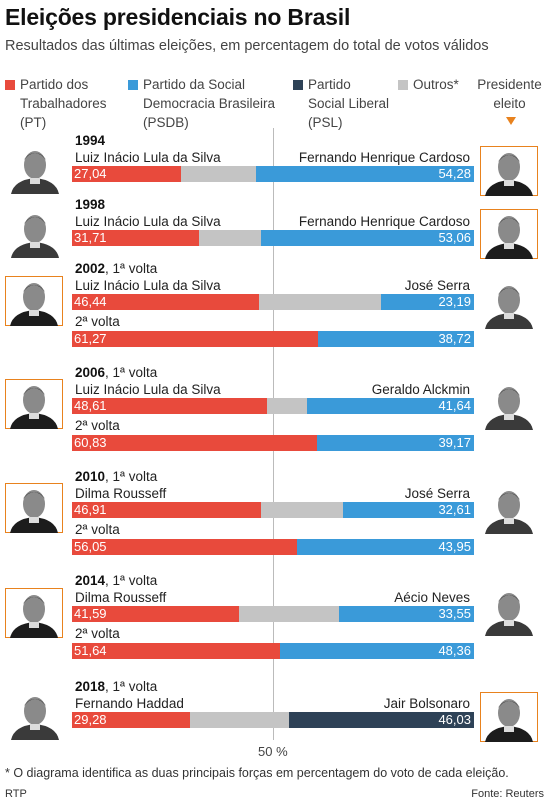 This screenshot has width=550, height=803. I want to click on bar-value-psdb: 54,28, so click(454, 173).